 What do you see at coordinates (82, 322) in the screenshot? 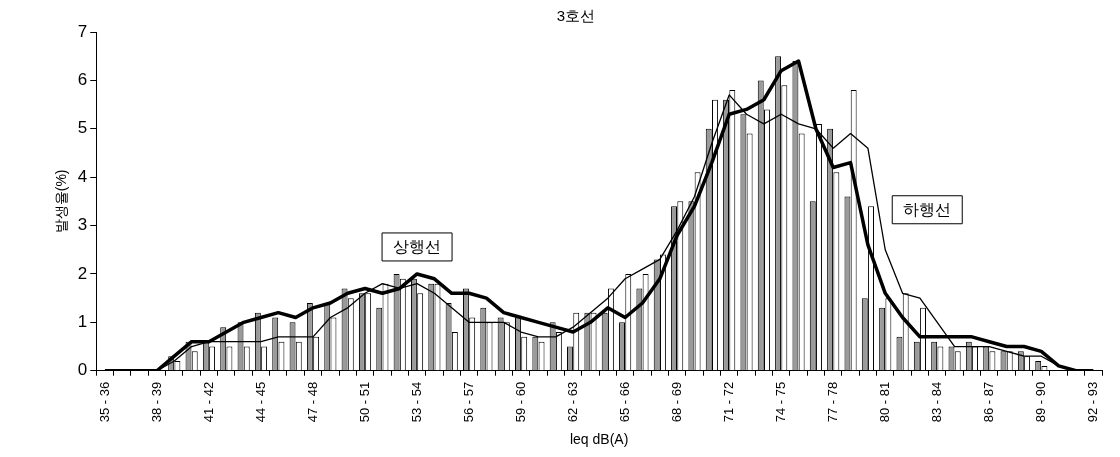
I see `y-tick-label: 1` at bounding box center [82, 322].